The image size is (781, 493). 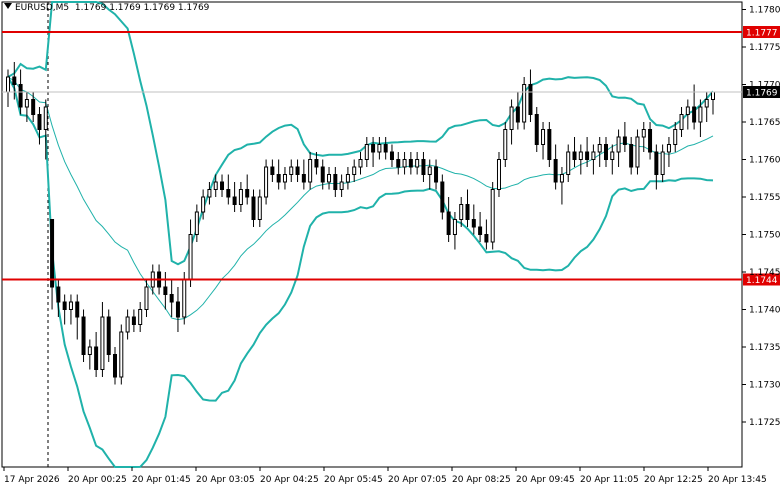 I want to click on quote-values: 1.1769 1.1769 1.1769 1.1769, so click(x=142, y=8).